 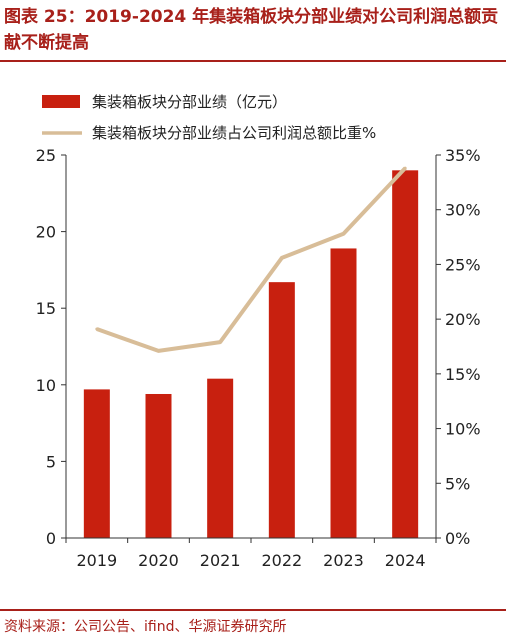 I want to click on y-tick-label-left: 25, so click(x=46, y=155).